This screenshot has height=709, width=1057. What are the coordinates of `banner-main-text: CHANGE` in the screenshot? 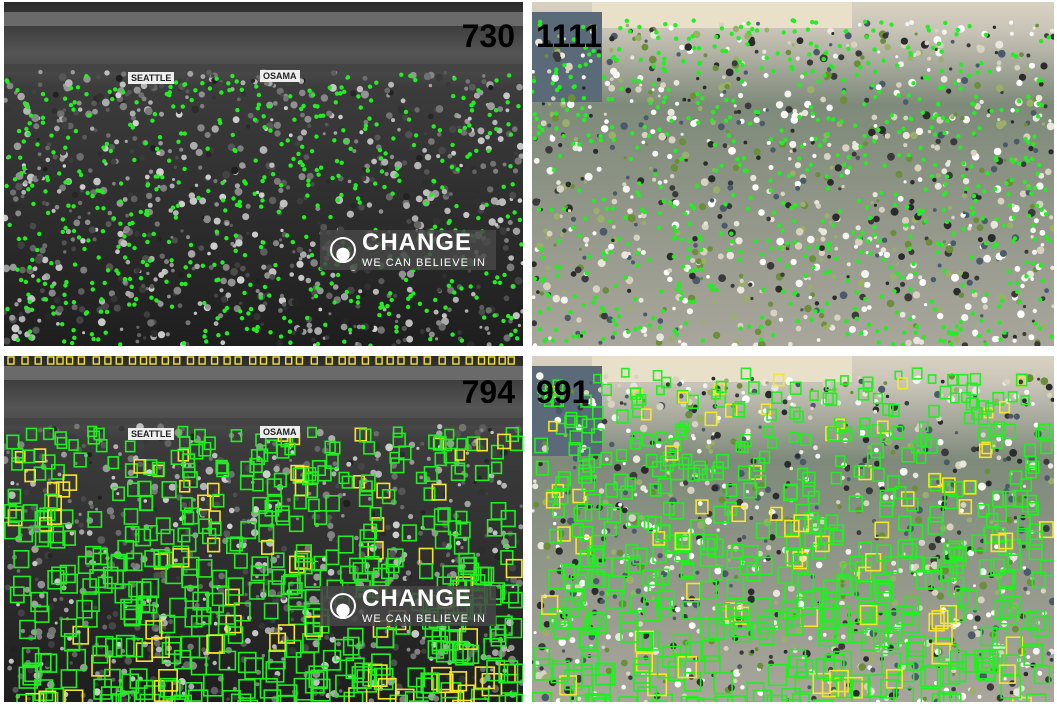 It's located at (417, 242).